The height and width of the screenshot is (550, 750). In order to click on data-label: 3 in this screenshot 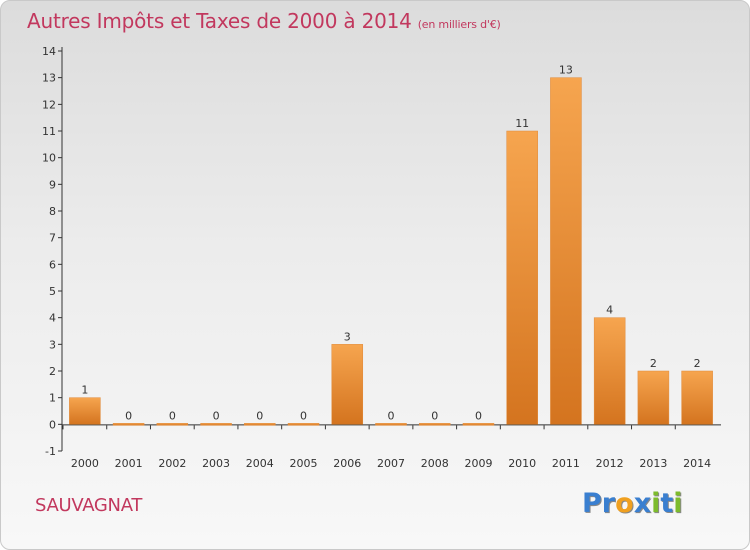, I will do `click(347, 336)`.